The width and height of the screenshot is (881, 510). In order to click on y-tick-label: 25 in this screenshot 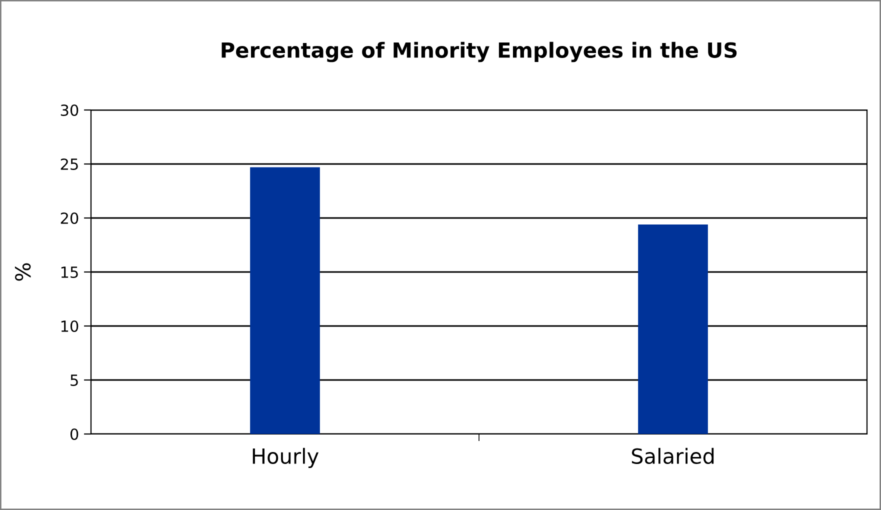, I will do `click(69, 164)`.